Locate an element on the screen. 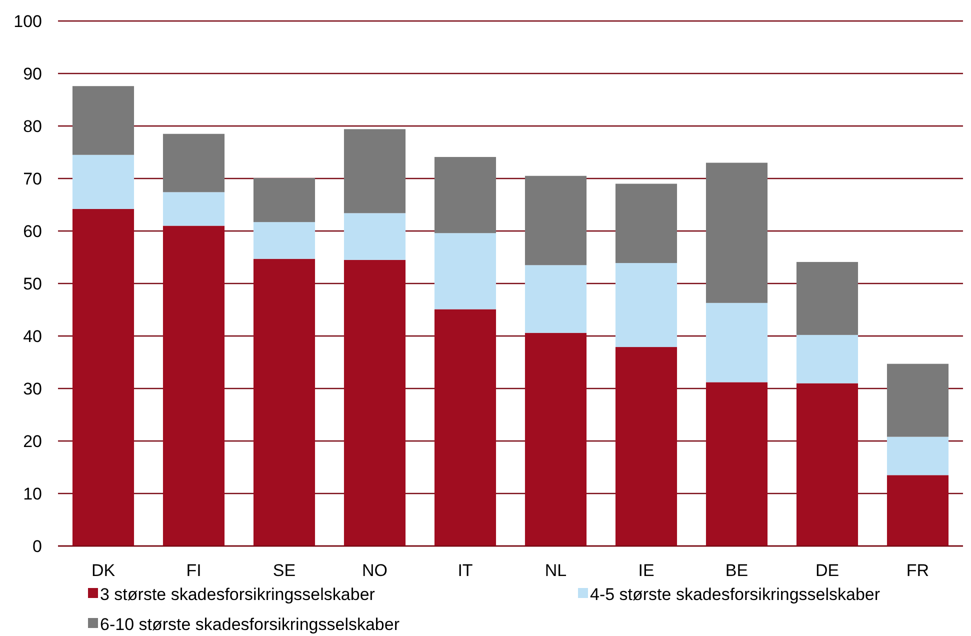  y-tick-label: 50 is located at coordinates (32, 284).